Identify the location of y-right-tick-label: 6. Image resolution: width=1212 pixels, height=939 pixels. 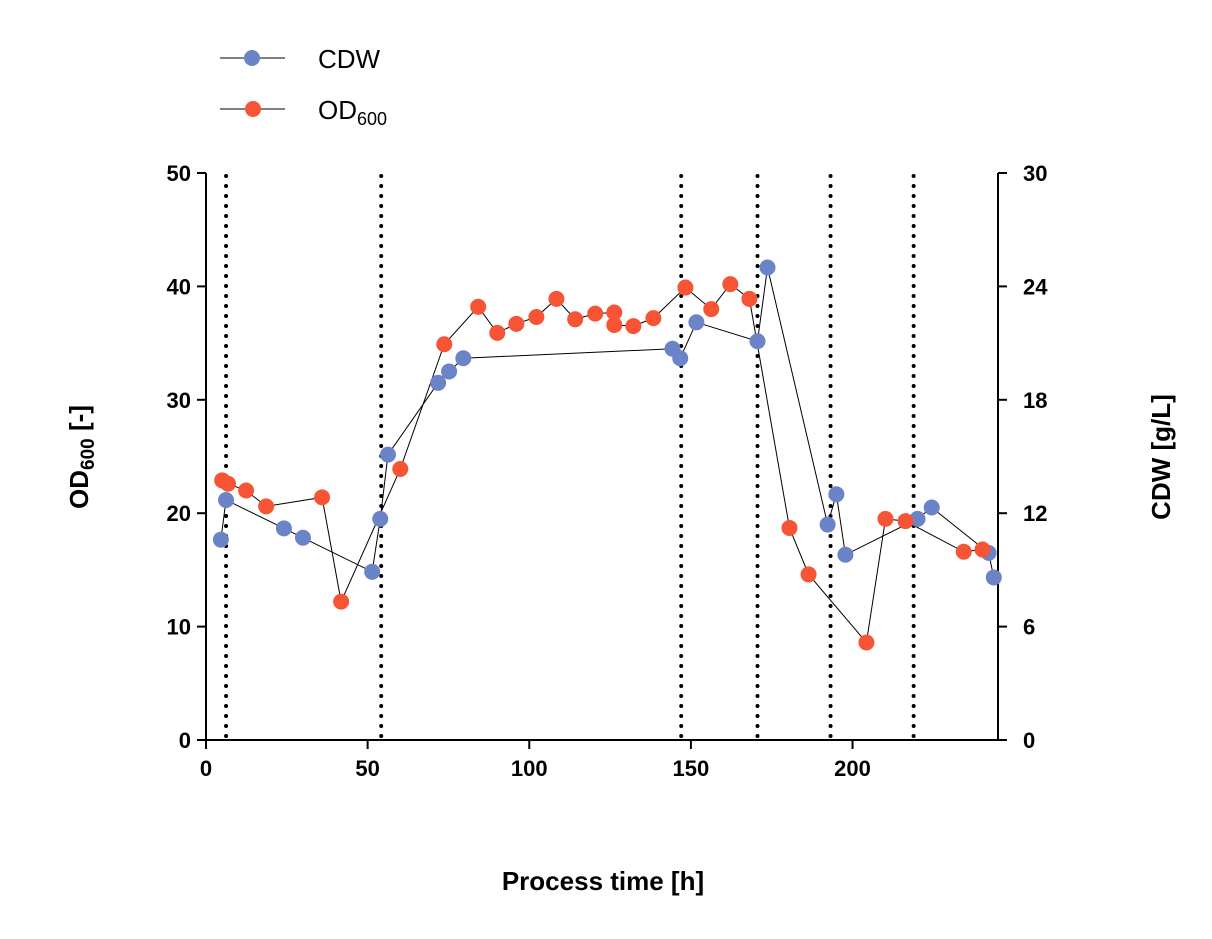
(1029, 627).